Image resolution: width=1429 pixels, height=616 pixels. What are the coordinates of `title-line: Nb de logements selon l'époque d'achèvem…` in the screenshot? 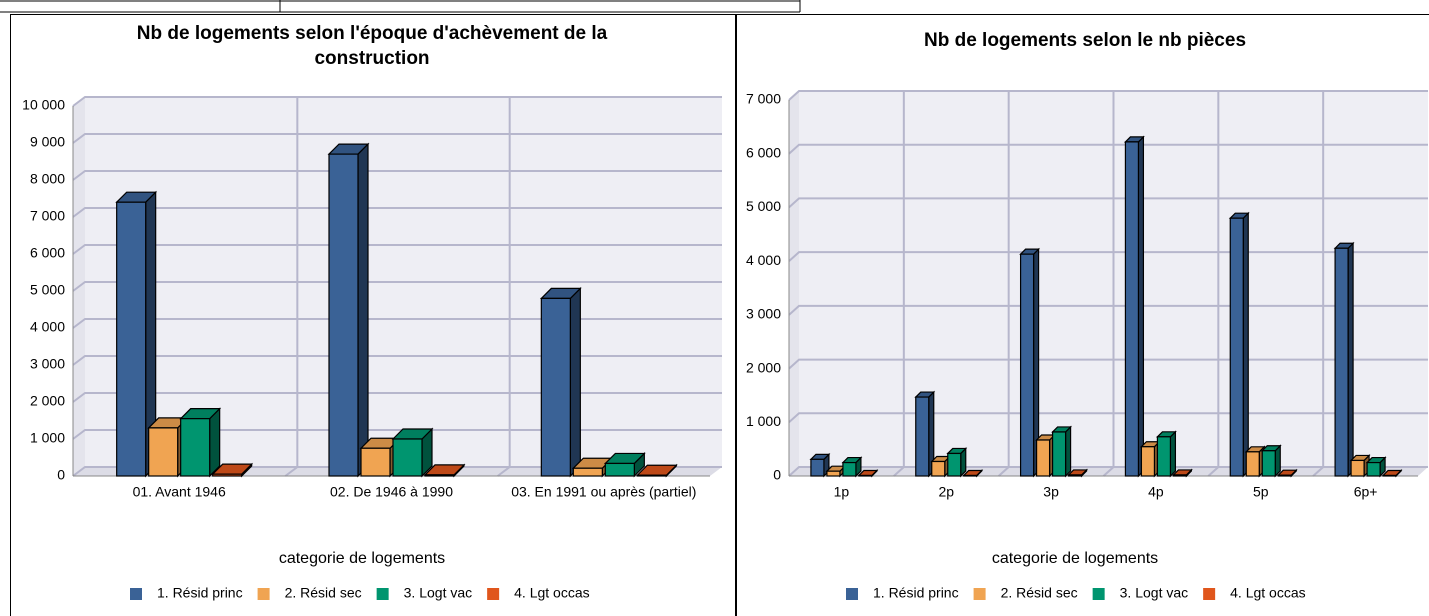 It's located at (372, 33).